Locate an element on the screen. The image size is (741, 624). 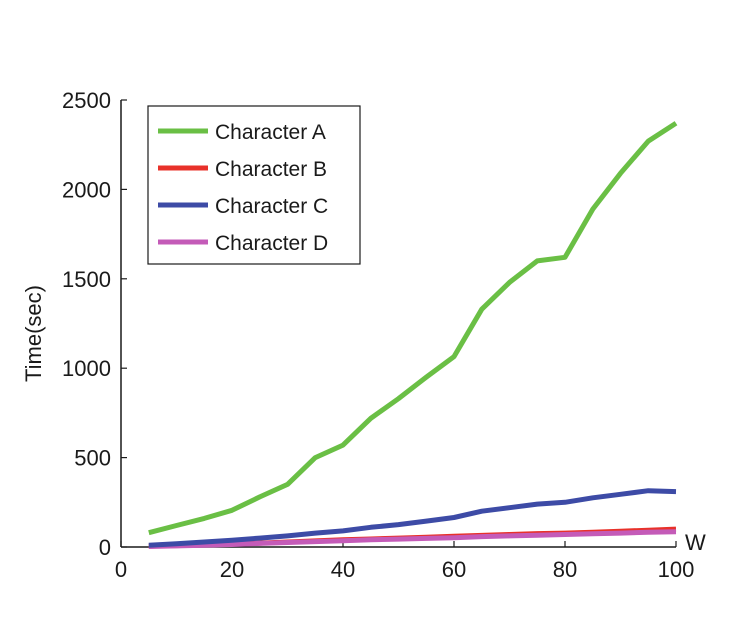
x-tick-label: 20 is located at coordinates (232, 569).